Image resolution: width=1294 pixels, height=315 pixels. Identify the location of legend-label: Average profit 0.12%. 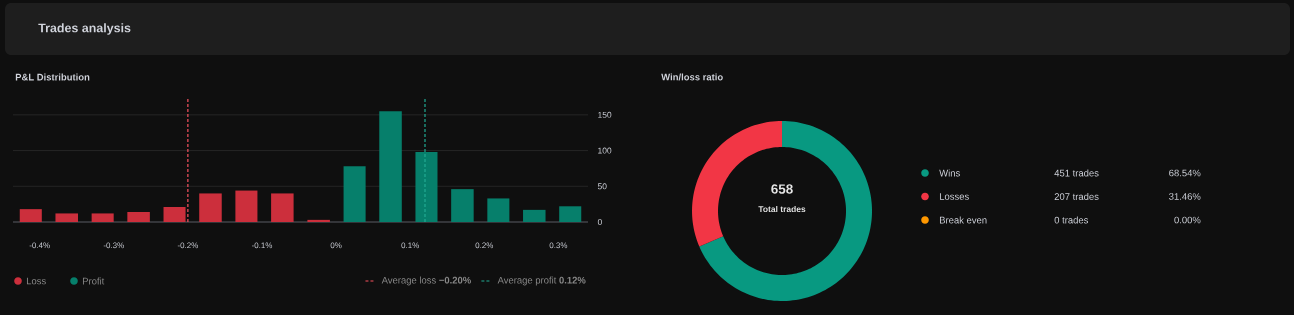
(541, 281).